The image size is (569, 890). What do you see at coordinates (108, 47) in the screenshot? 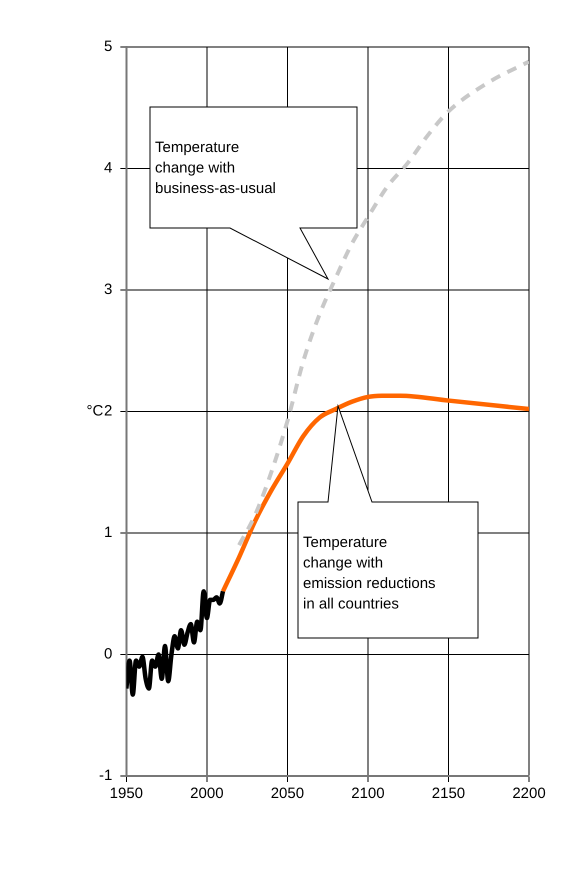
I see `y-tick-label: 5` at bounding box center [108, 47].